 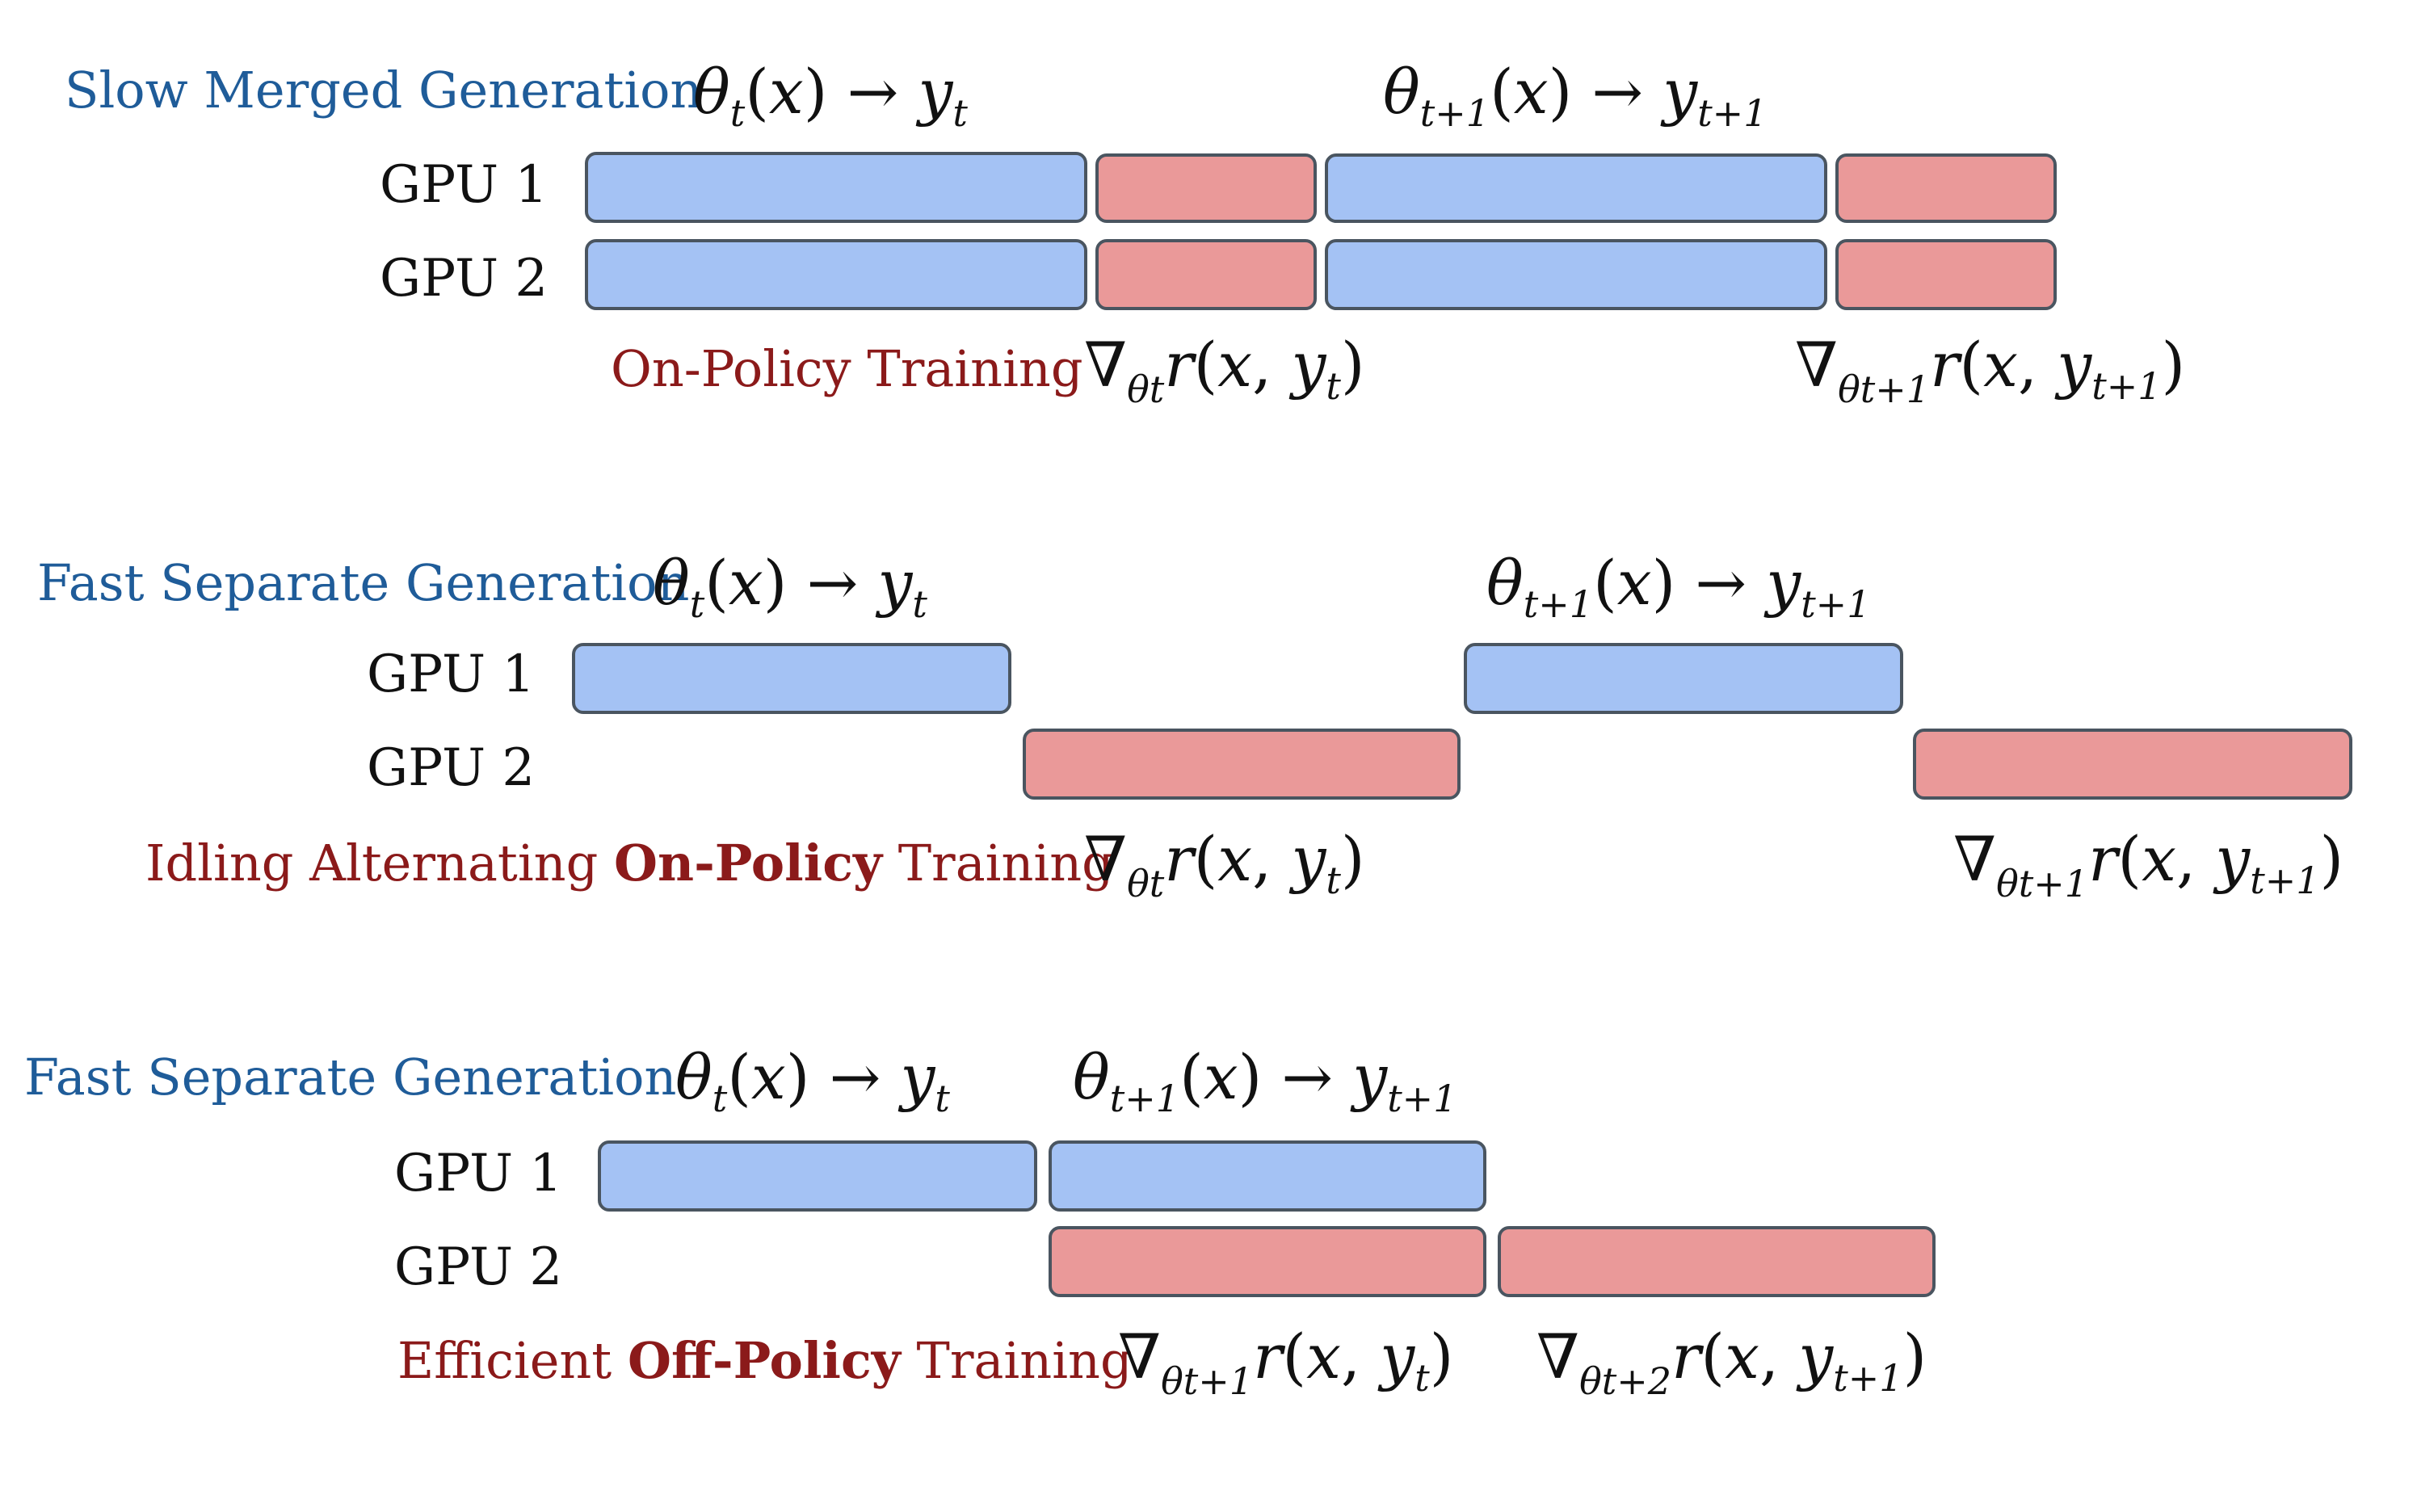 What do you see at coordinates (1575, 95) in the screenshot?
I see `panel-1-gen-label-2: θt+1(x) → yt+1` at bounding box center [1575, 95].